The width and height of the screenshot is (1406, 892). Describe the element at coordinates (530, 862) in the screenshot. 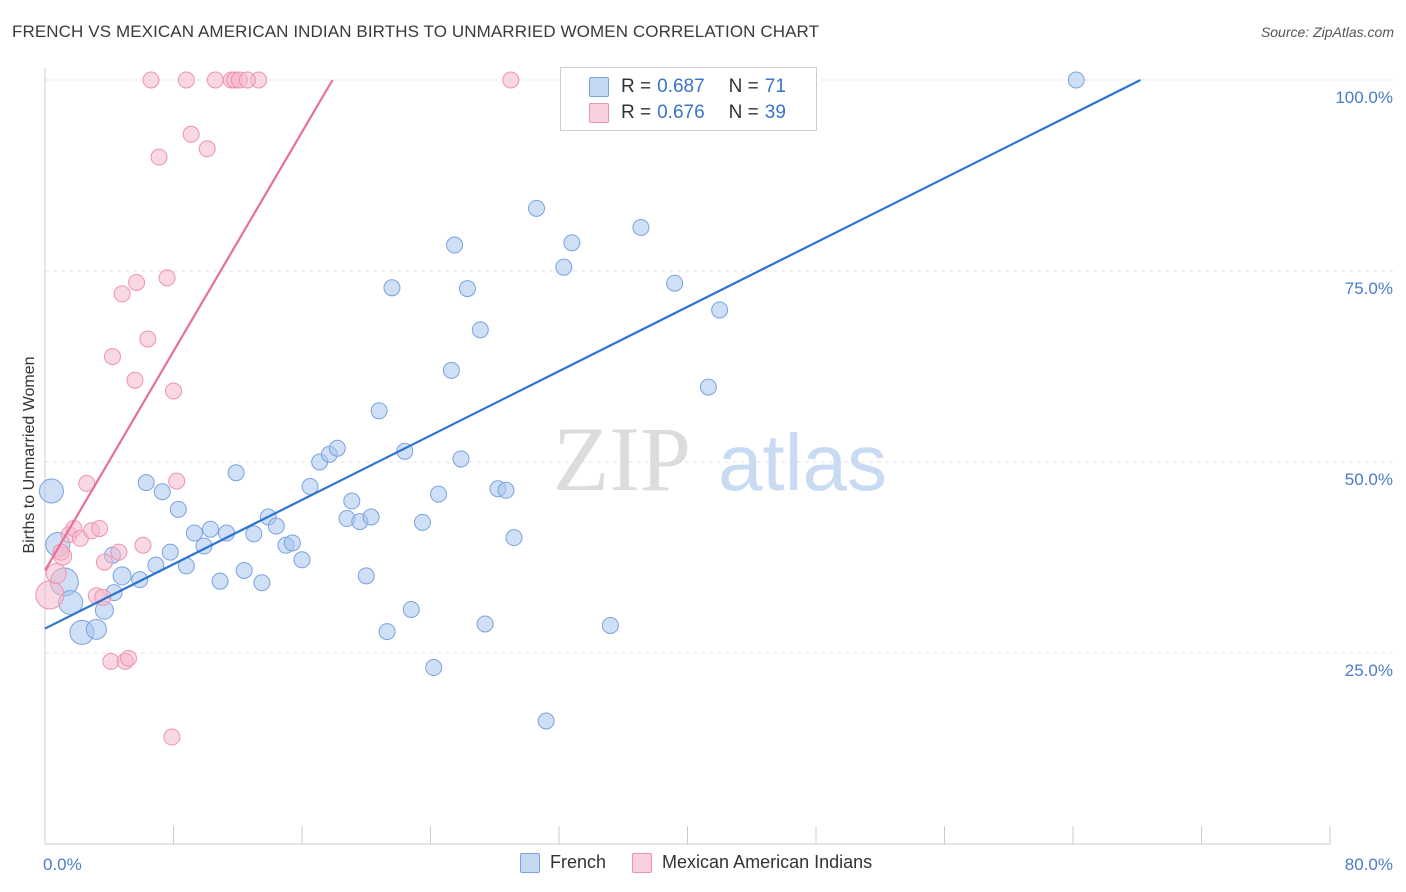

I see `legend-swatch-french-bottom` at that location.